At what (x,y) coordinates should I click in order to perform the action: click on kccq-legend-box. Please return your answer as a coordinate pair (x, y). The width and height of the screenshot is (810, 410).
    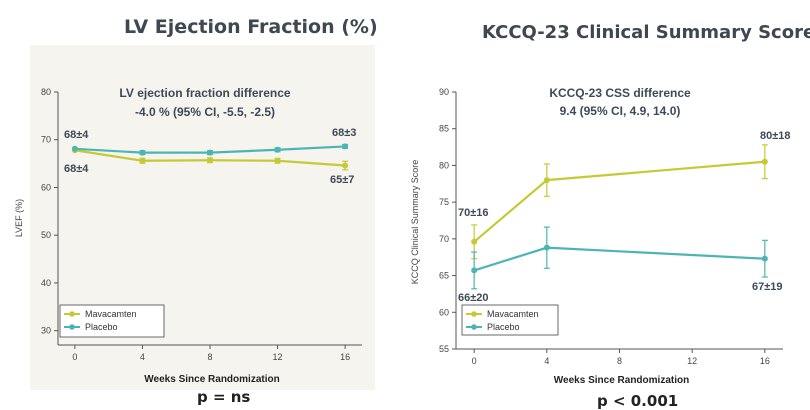
    Looking at the image, I should click on (510, 320).